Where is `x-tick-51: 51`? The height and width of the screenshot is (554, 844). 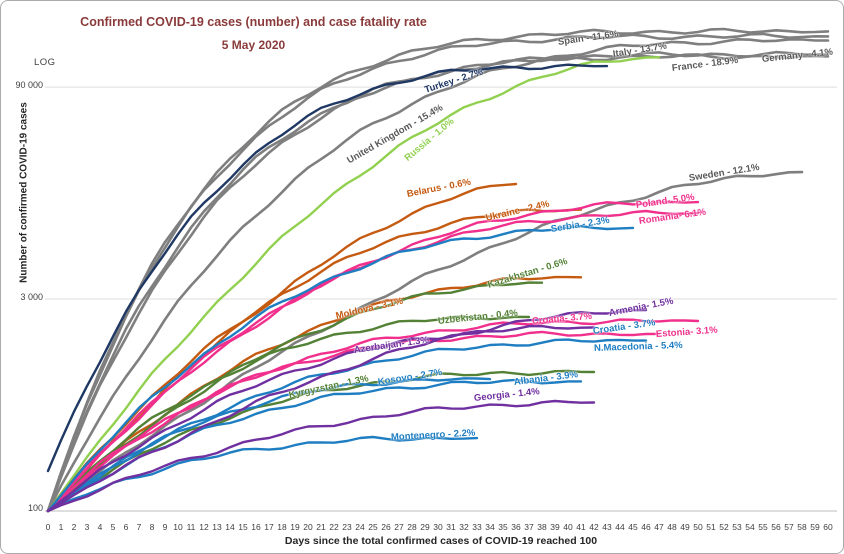 x-tick-51: 51 is located at coordinates (711, 527).